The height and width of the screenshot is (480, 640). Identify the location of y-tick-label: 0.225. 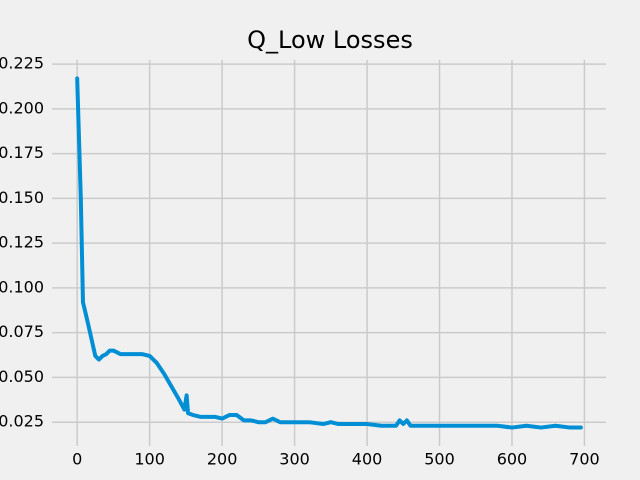
(22, 63).